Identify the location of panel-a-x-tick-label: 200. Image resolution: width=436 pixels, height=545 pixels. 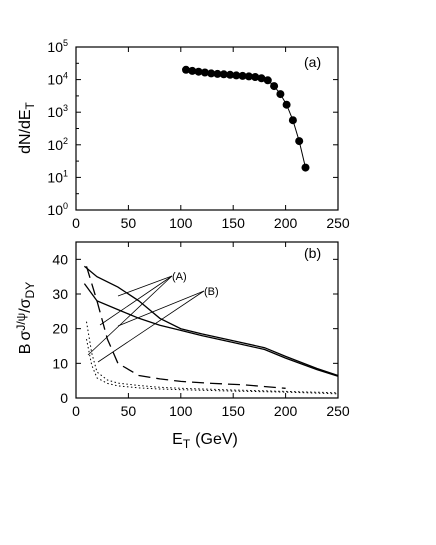
(286, 223).